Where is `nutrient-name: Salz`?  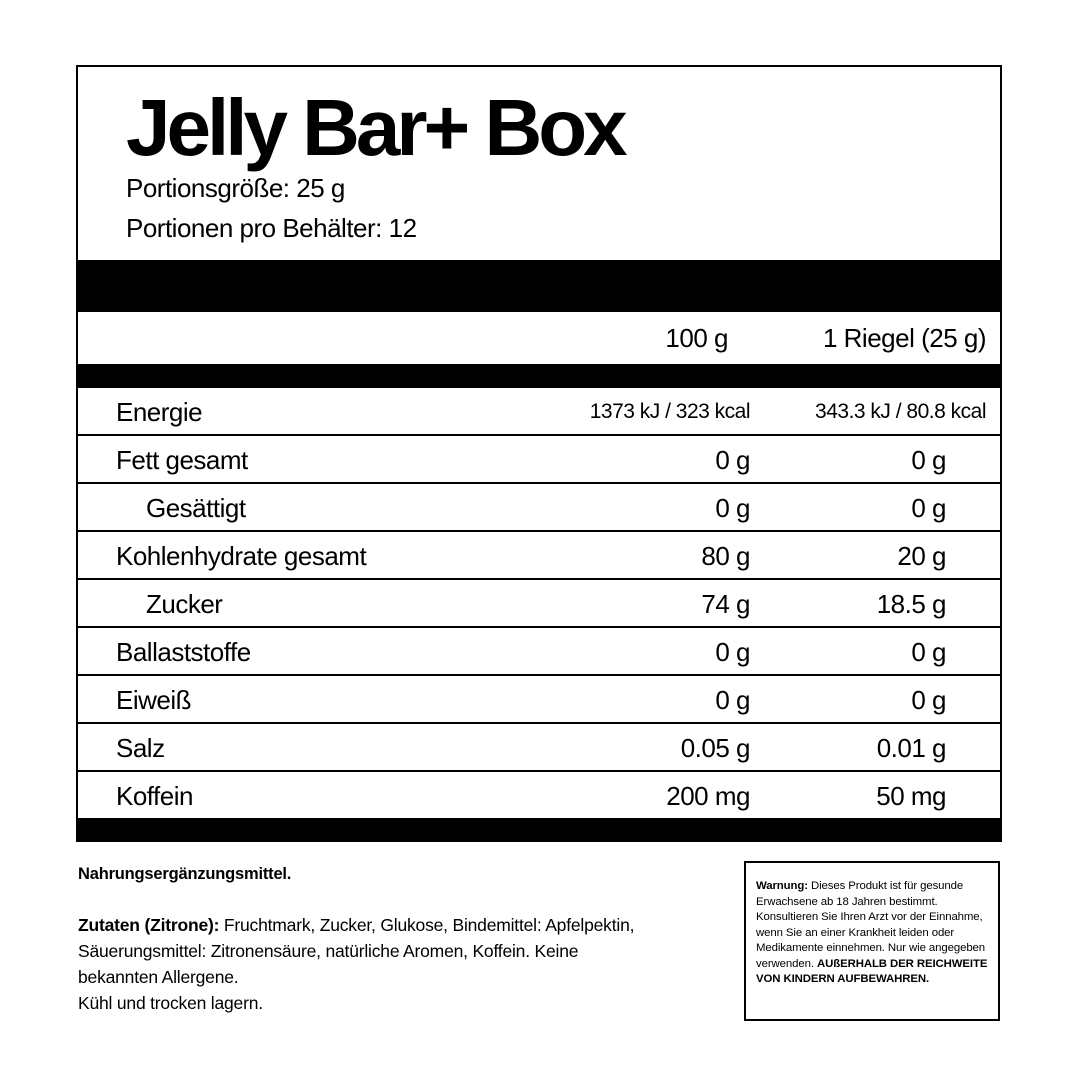
nutrient-name: Salz is located at coordinates (140, 748).